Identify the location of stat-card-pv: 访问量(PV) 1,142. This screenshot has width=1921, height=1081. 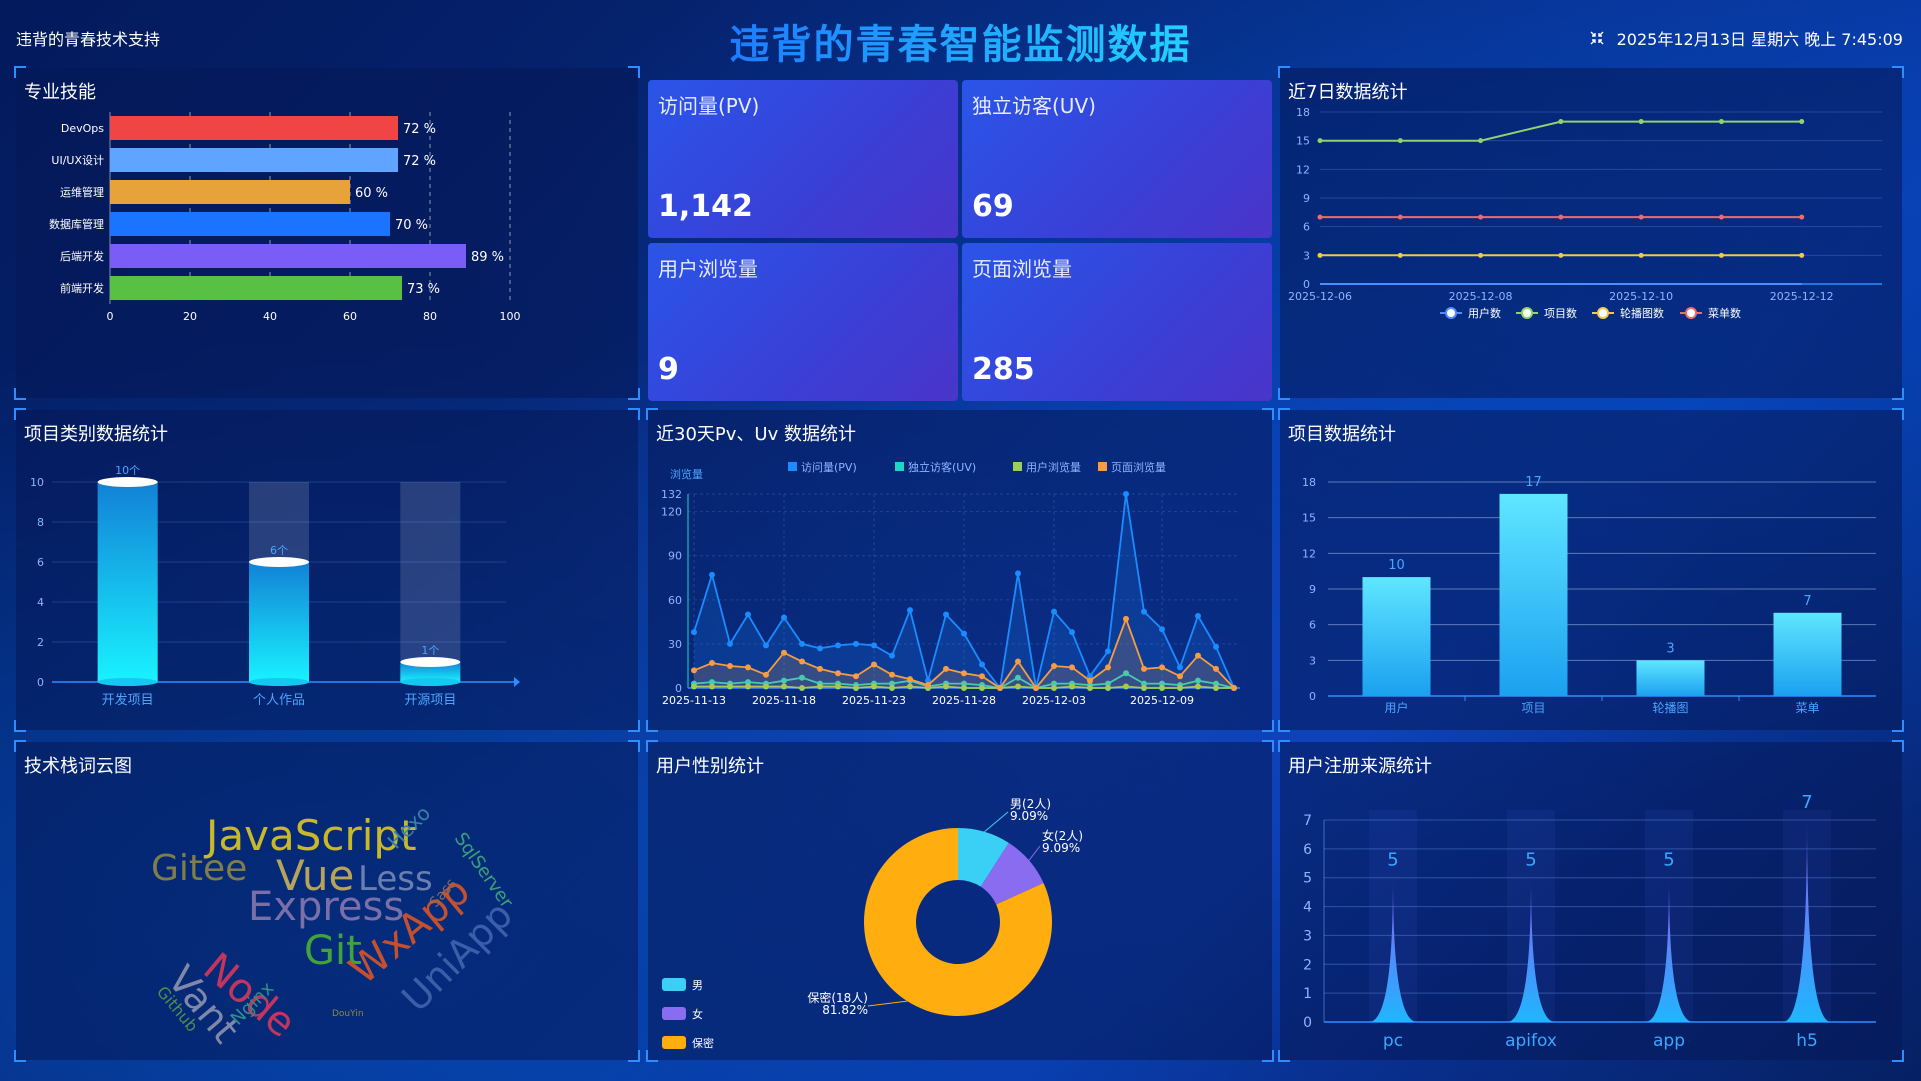
(803, 159).